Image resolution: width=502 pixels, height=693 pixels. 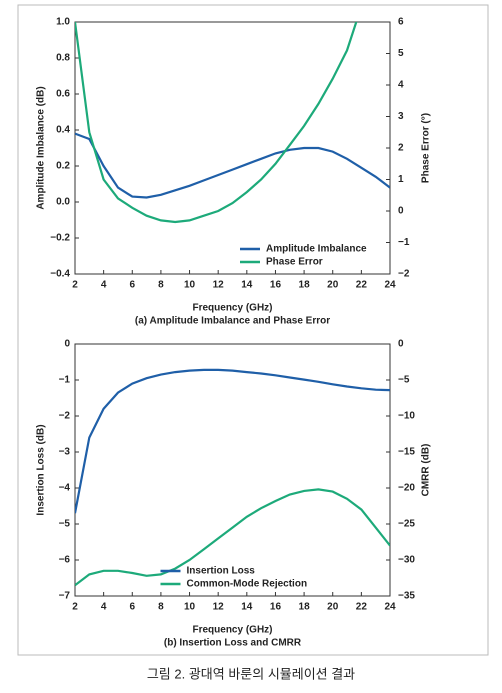 What do you see at coordinates (60, 274) in the screenshot?
I see `y-tick-label: −0.4` at bounding box center [60, 274].